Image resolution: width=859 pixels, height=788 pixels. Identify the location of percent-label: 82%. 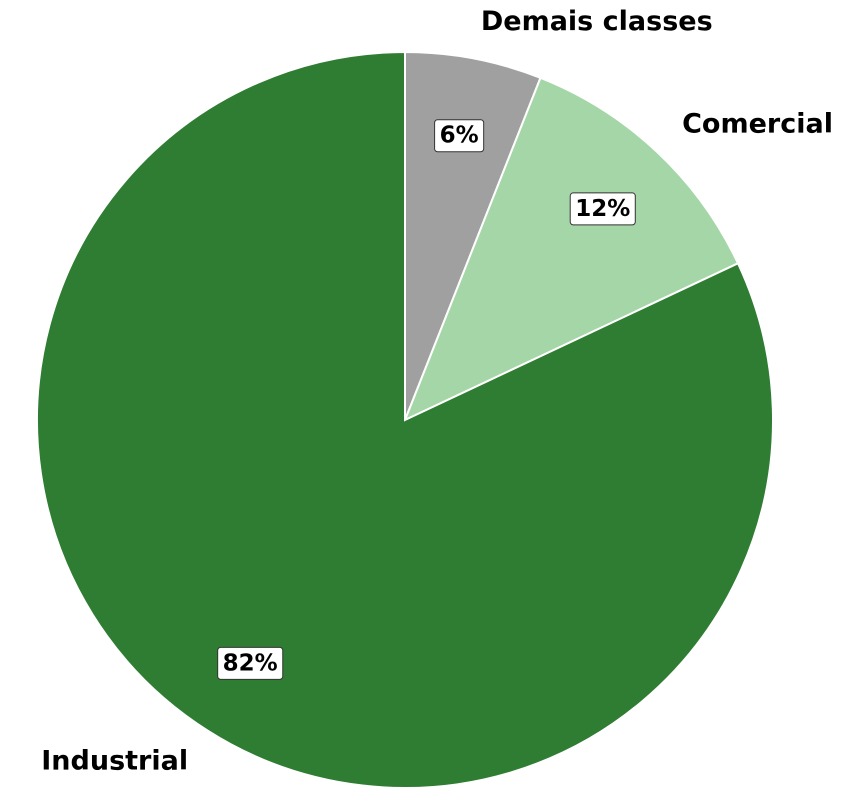
(250, 663).